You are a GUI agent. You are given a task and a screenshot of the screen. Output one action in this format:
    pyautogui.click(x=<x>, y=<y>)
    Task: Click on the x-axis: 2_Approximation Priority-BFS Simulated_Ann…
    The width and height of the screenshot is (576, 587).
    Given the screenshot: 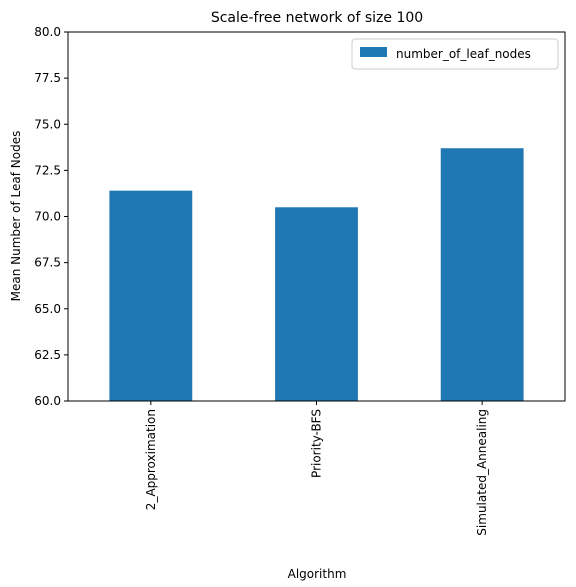 What is the action you would take?
    pyautogui.click(x=316, y=468)
    